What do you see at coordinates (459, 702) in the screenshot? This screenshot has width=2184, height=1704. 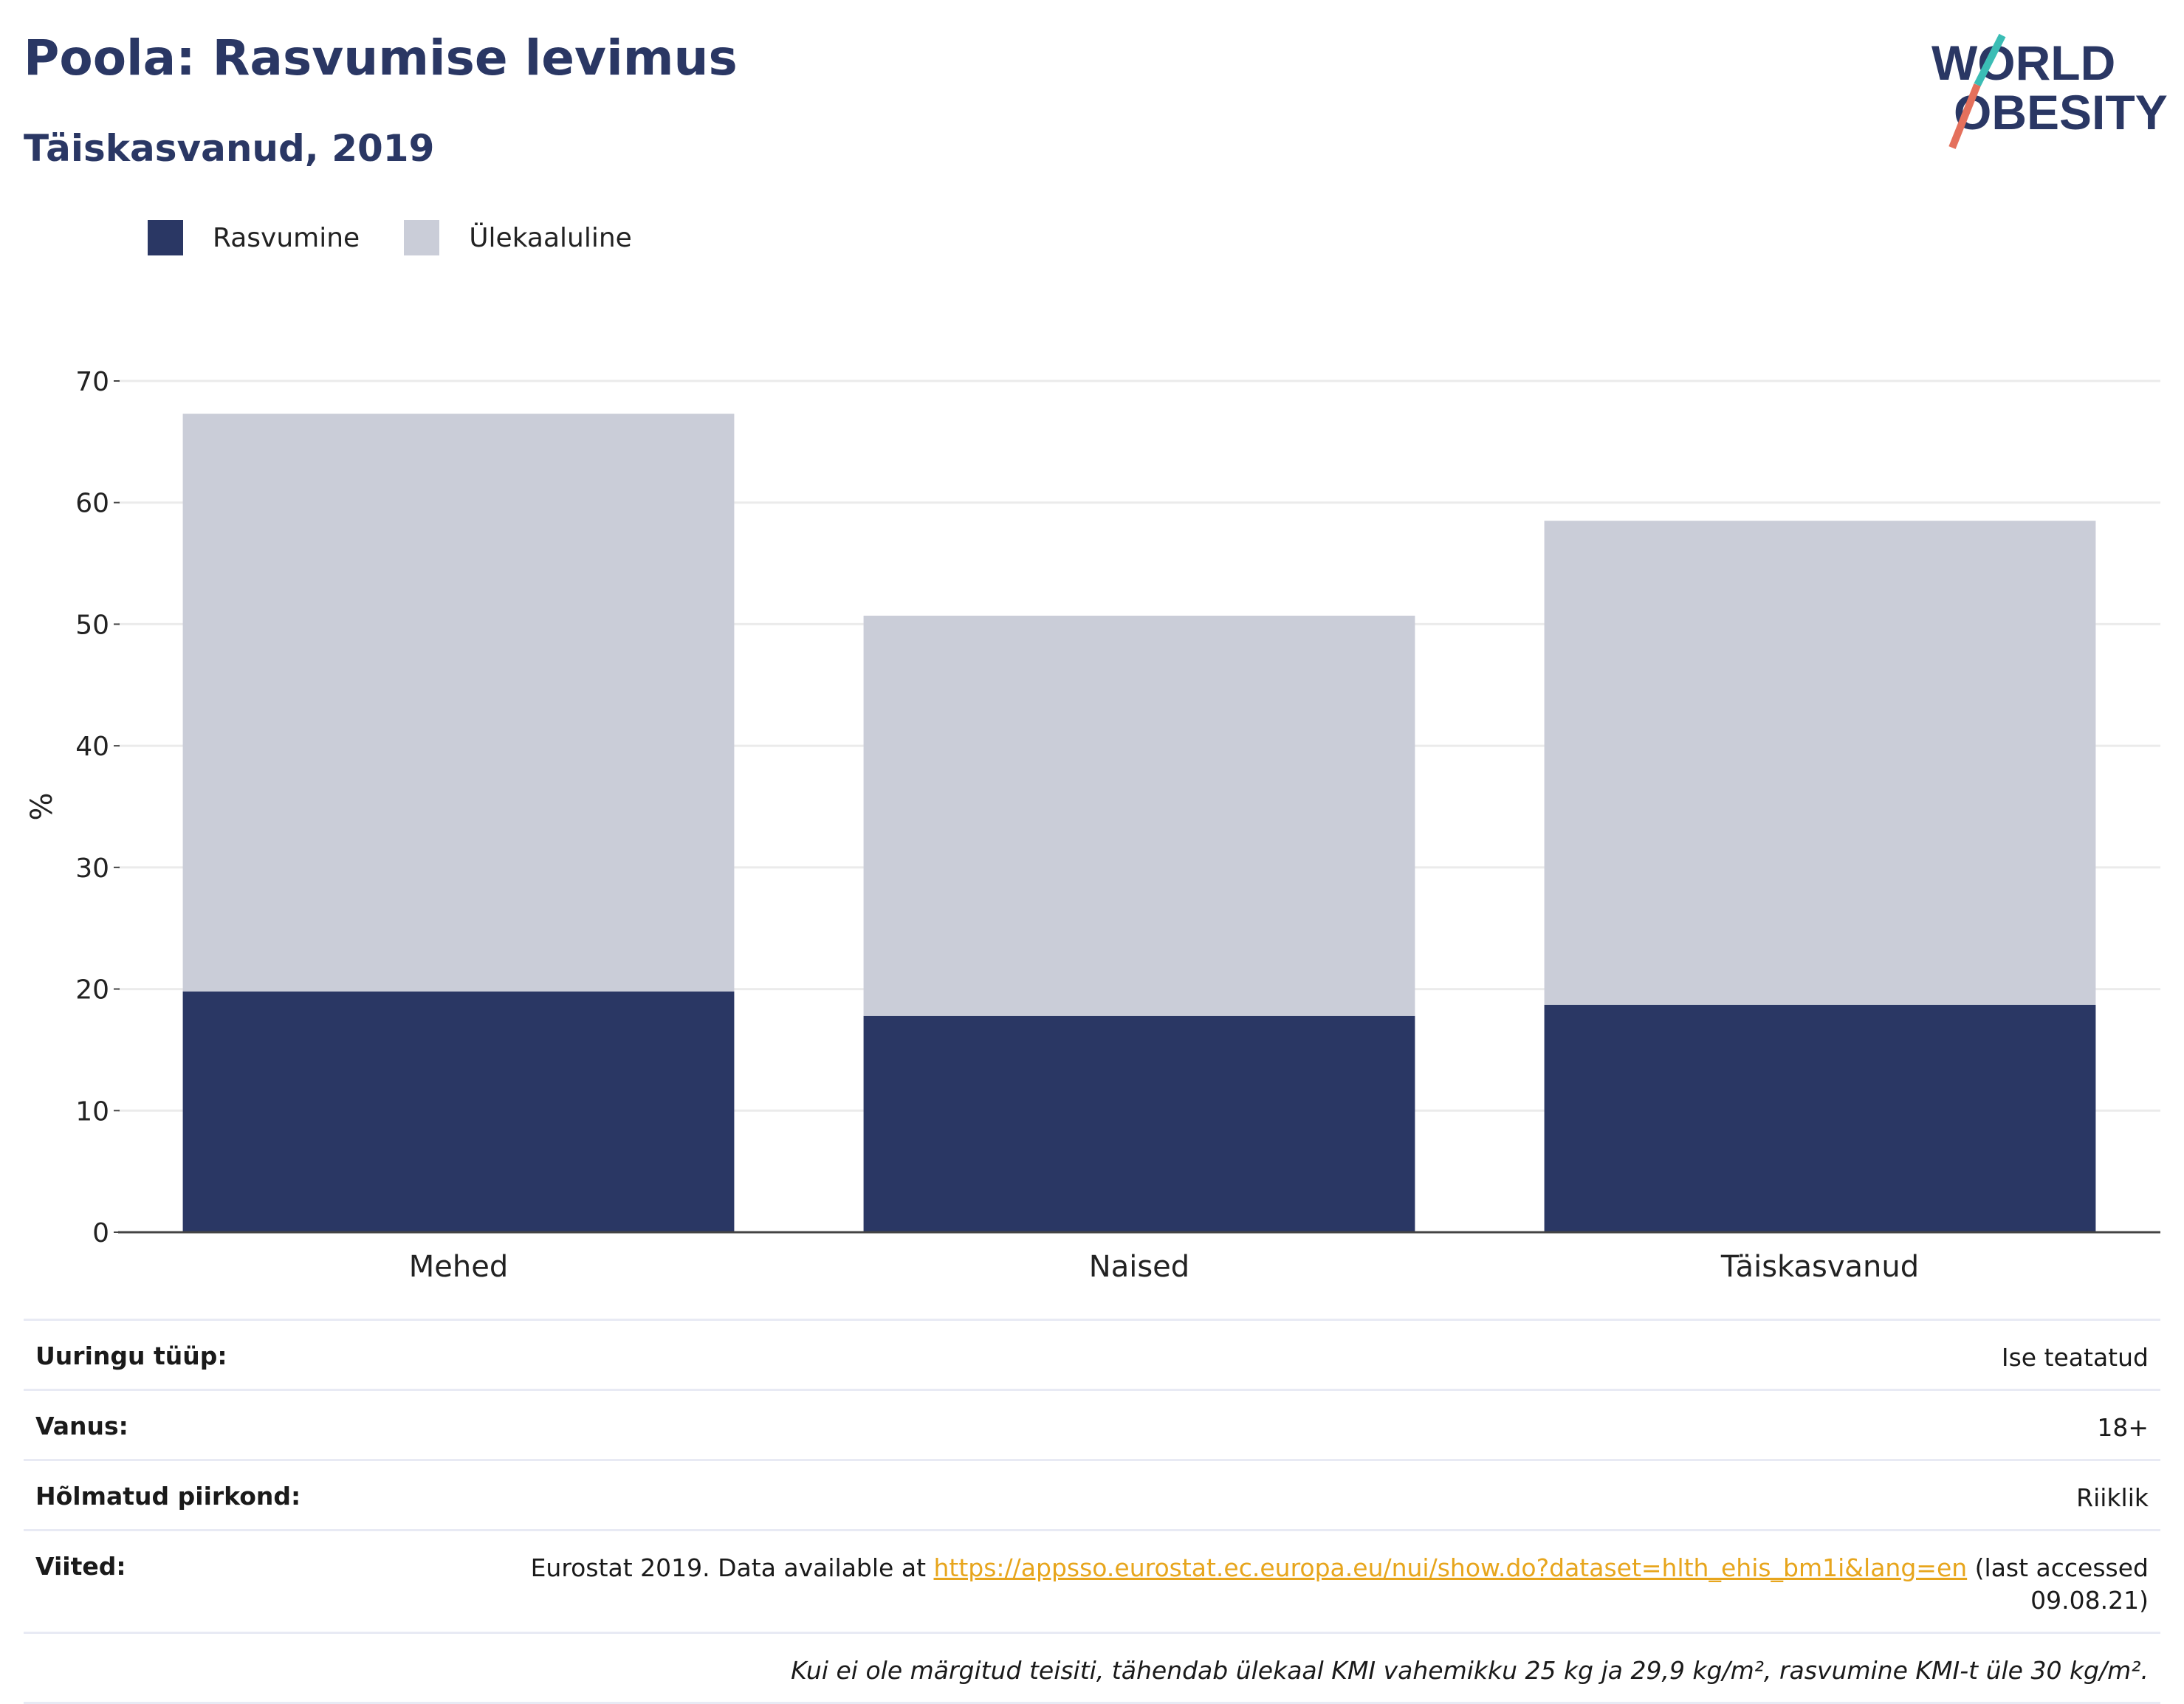 I see `bar-overweight-mehed` at bounding box center [459, 702].